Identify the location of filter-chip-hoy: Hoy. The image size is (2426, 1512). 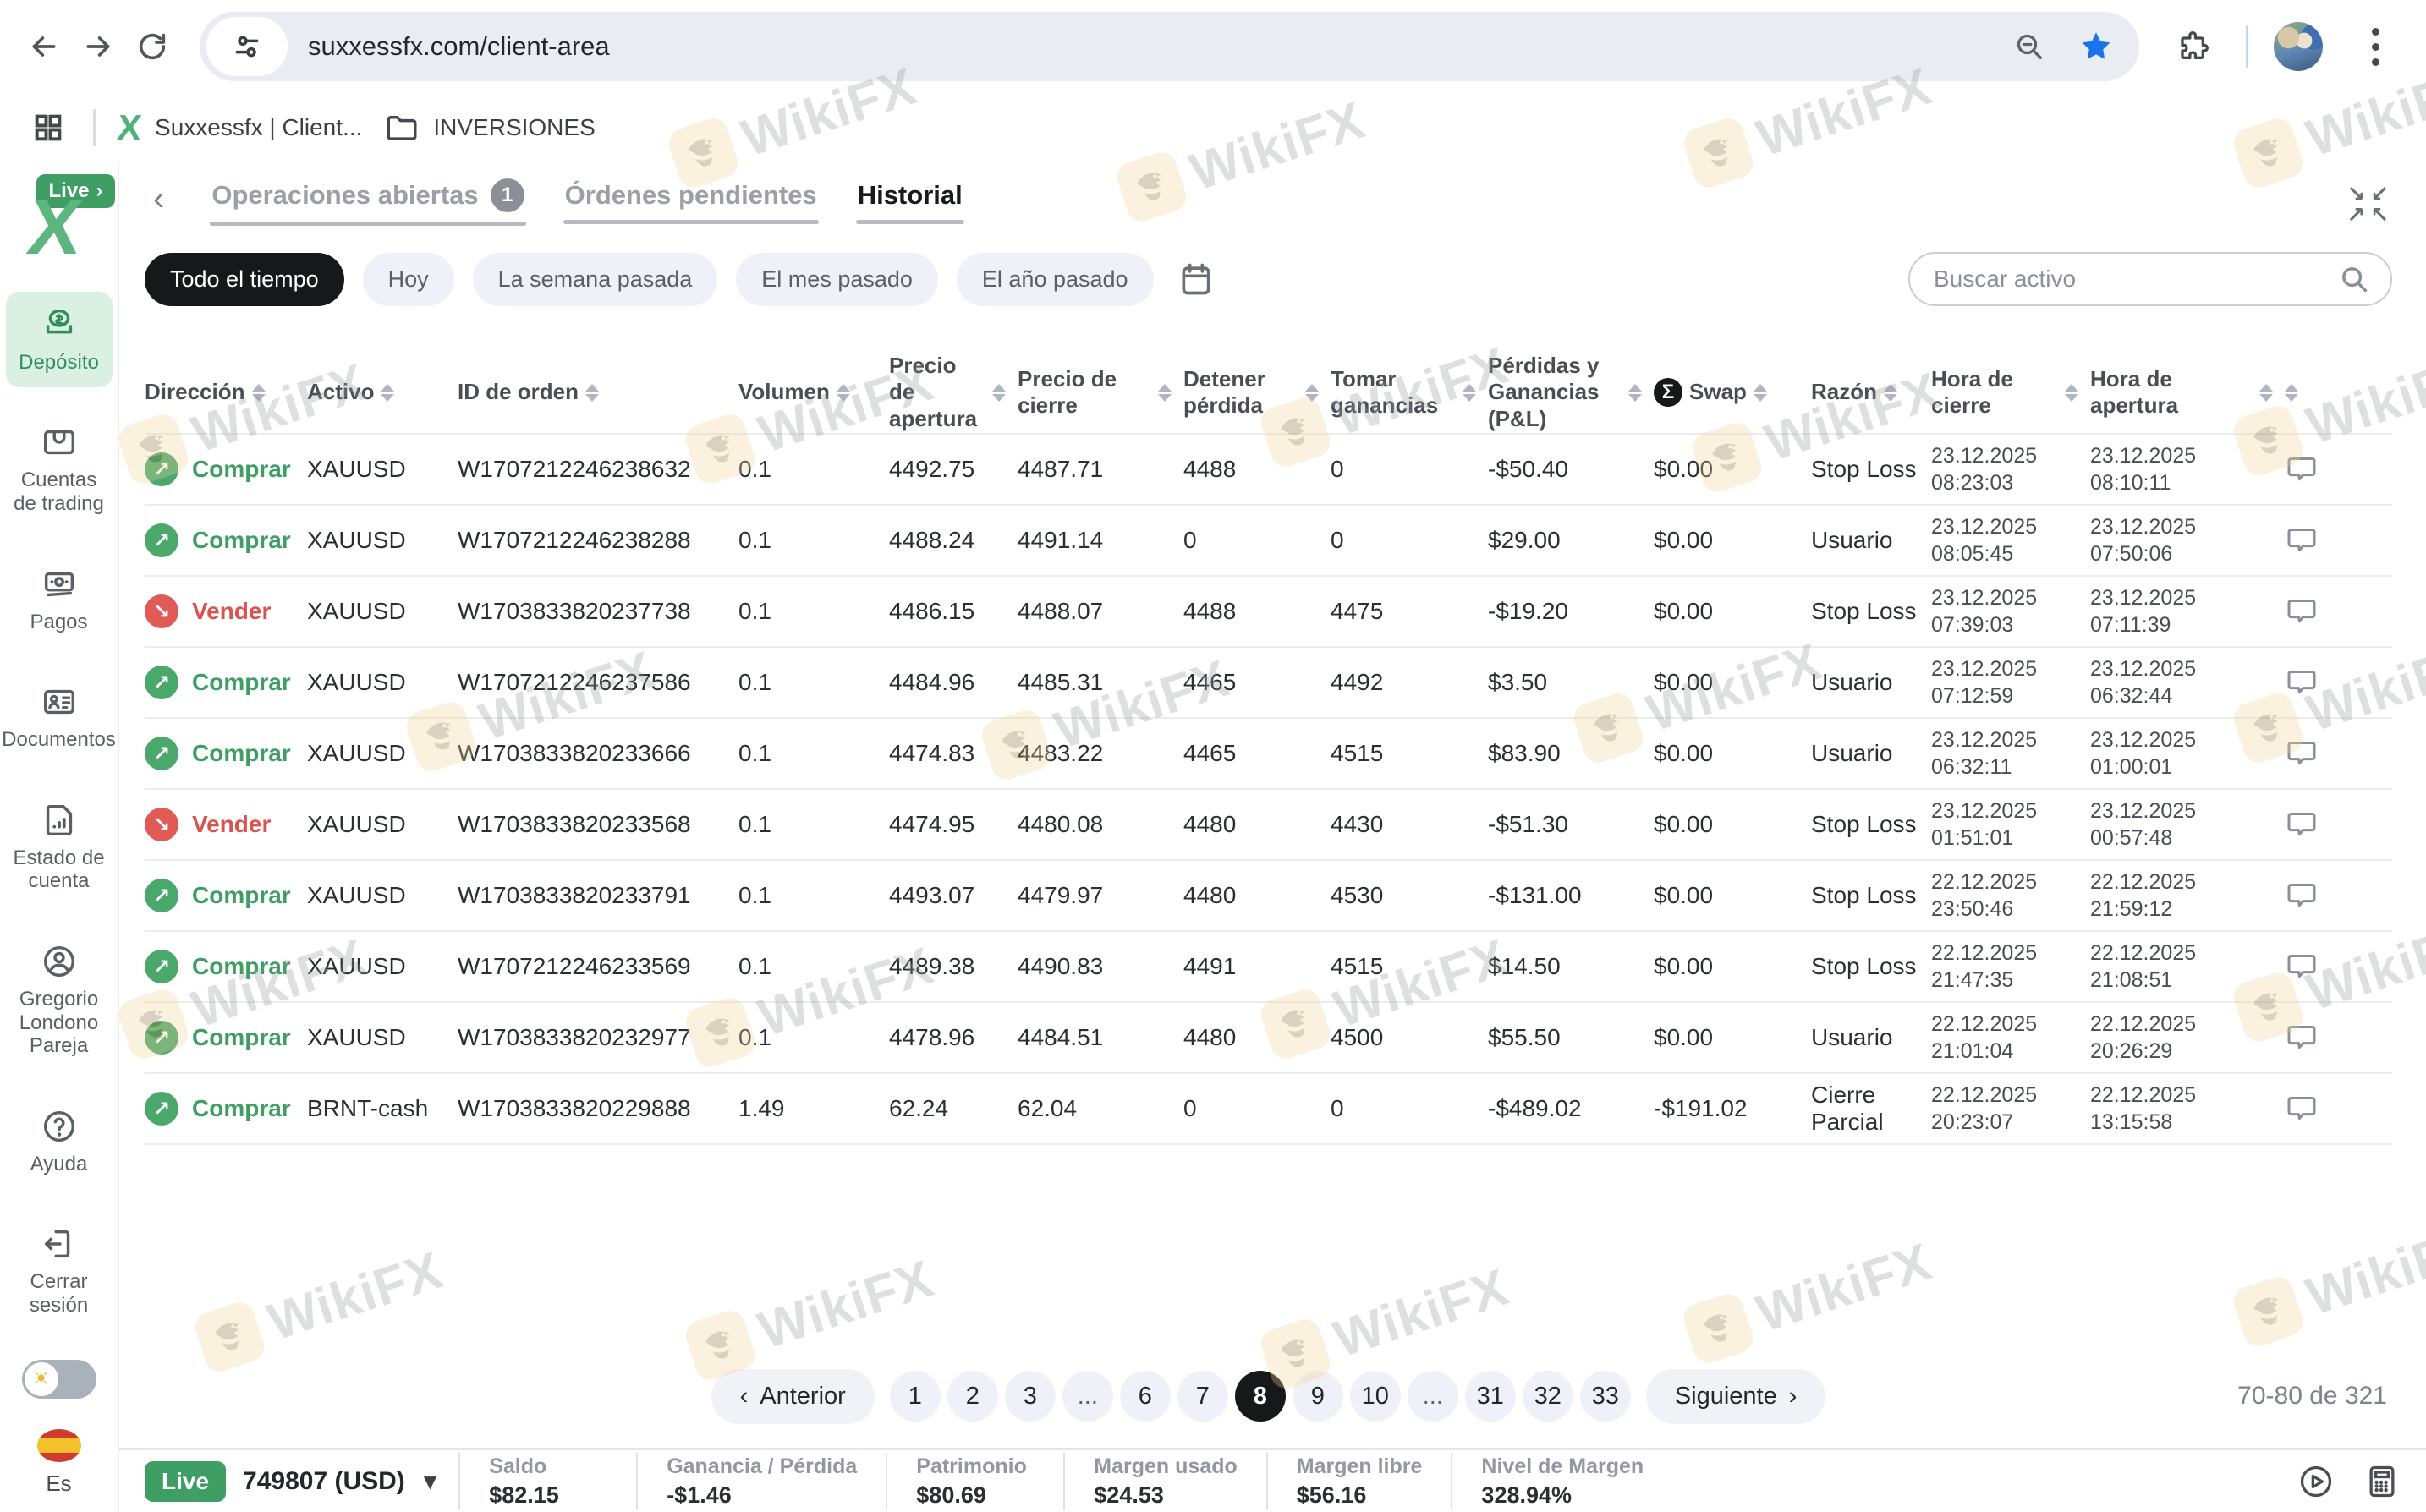
(408, 279).